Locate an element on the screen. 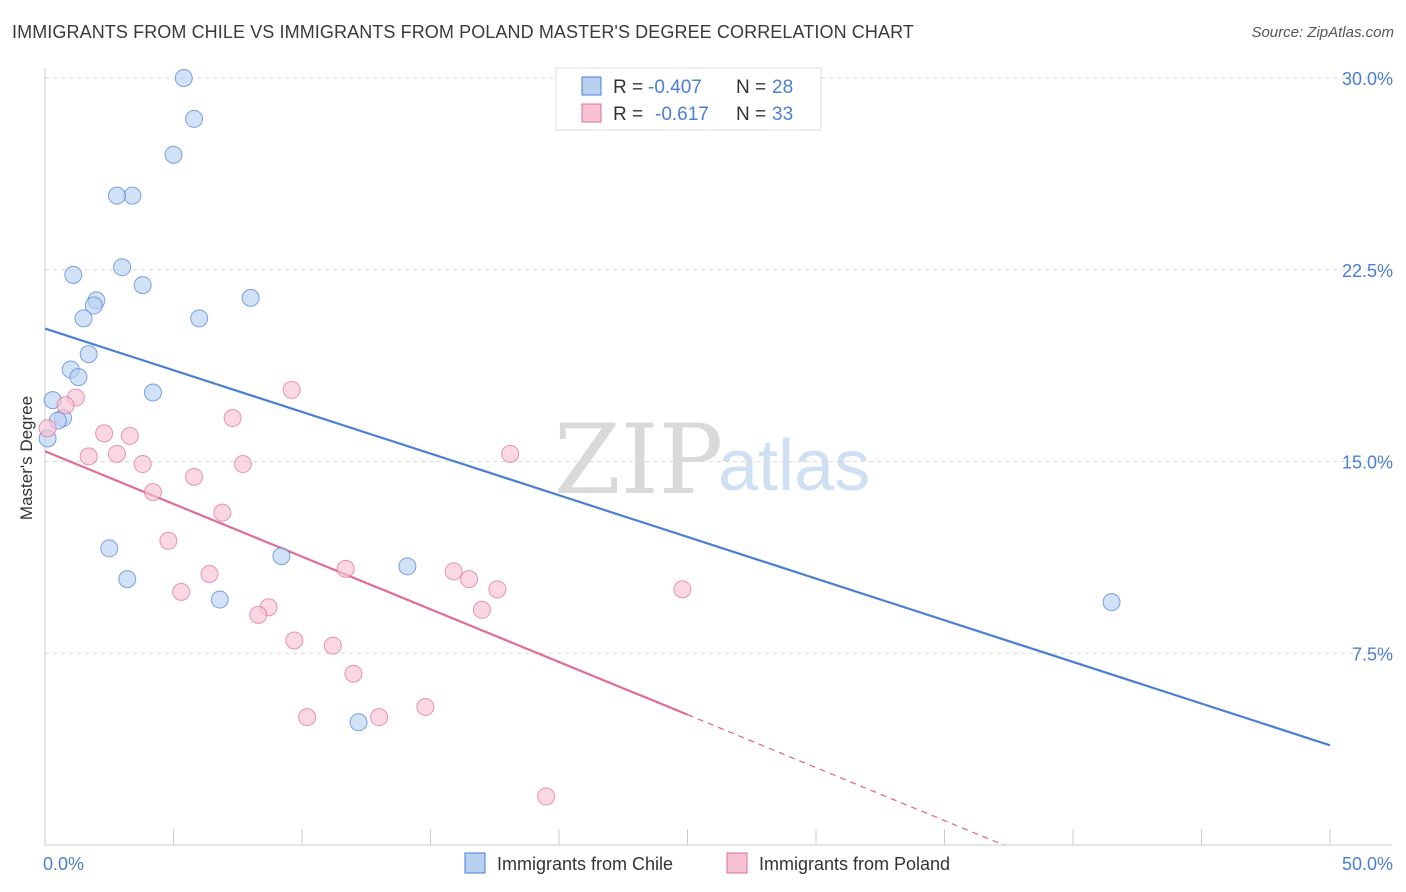 The image size is (1406, 892). y-tick-label: 15.0% is located at coordinates (1367, 463).